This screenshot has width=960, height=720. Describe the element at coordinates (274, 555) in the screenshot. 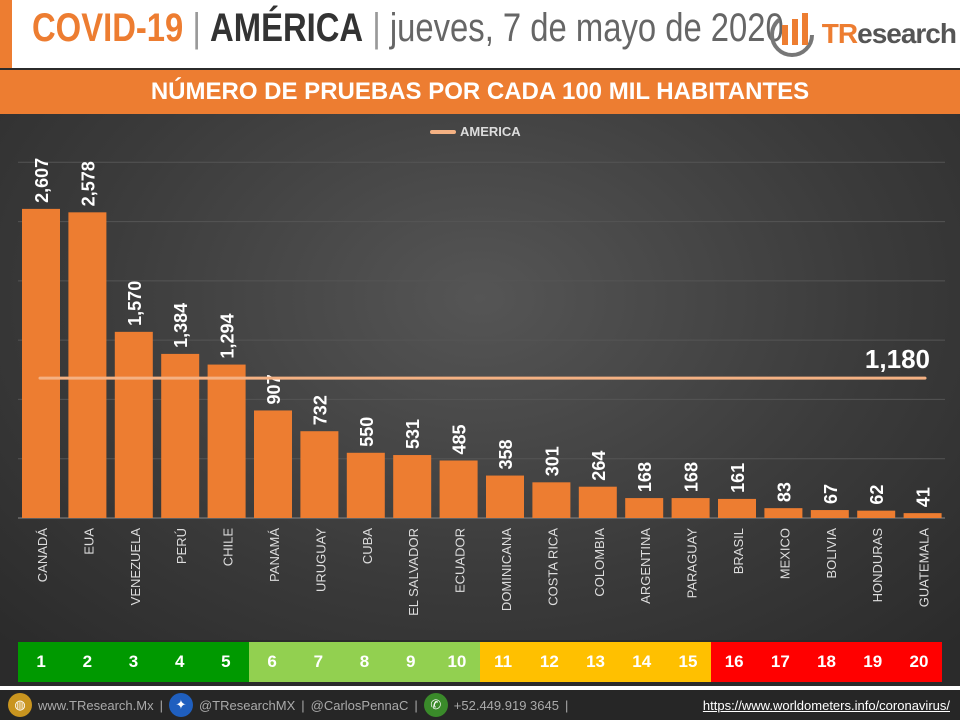

I see `category-label: PANAMÁ` at that location.